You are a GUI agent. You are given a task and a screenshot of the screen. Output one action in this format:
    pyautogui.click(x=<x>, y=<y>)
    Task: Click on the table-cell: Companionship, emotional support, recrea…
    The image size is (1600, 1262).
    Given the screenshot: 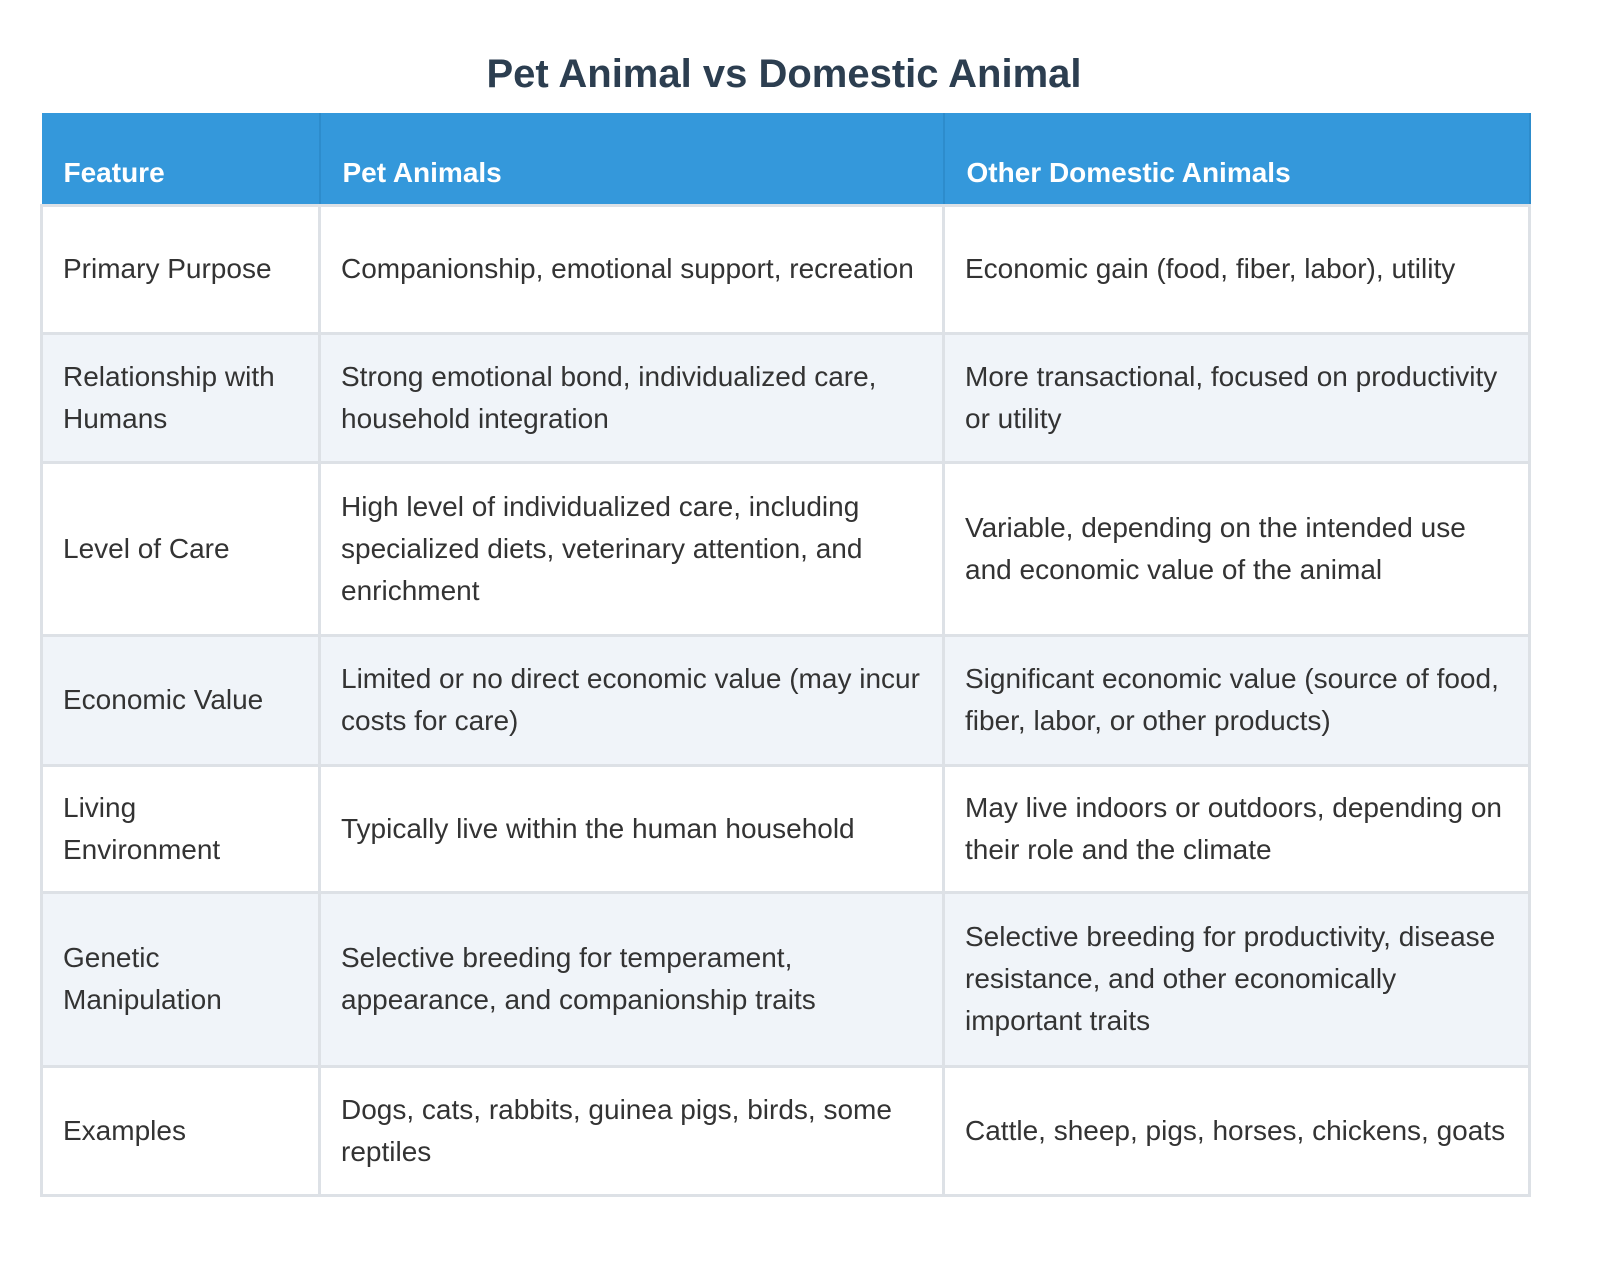 What is the action you would take?
    pyautogui.click(x=631, y=269)
    